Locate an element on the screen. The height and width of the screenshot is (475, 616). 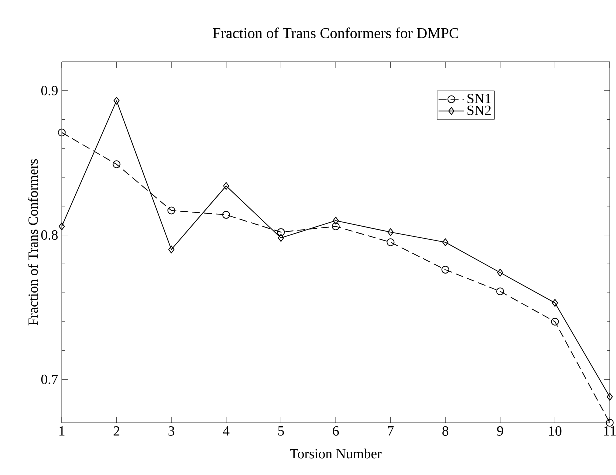
x-tick-label: 7 is located at coordinates (391, 431).